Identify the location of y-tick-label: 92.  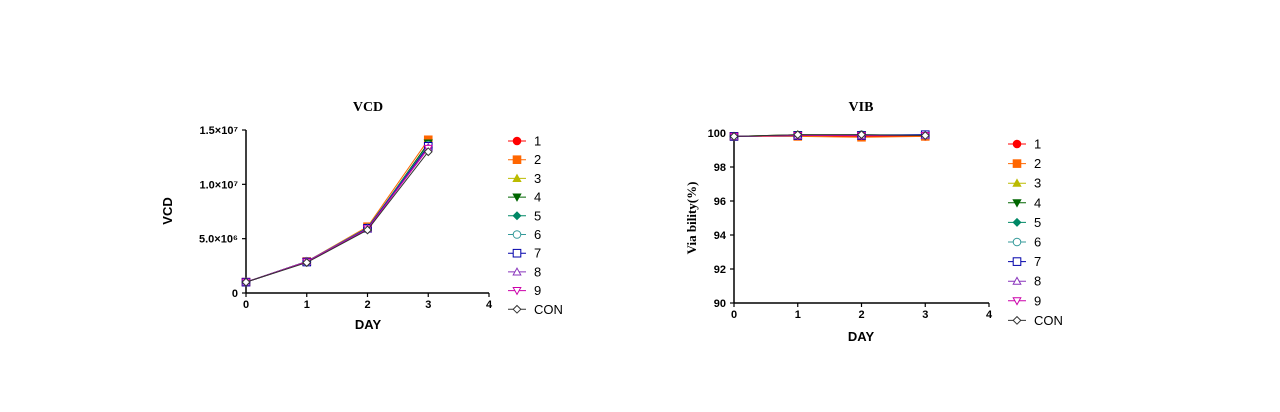
(720, 270).